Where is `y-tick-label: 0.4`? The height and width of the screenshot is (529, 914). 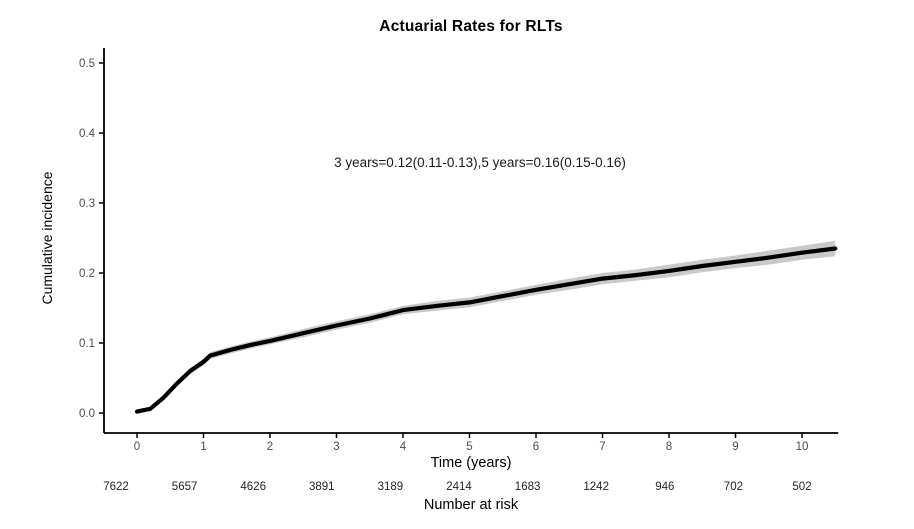
y-tick-label: 0.4 is located at coordinates (87, 134).